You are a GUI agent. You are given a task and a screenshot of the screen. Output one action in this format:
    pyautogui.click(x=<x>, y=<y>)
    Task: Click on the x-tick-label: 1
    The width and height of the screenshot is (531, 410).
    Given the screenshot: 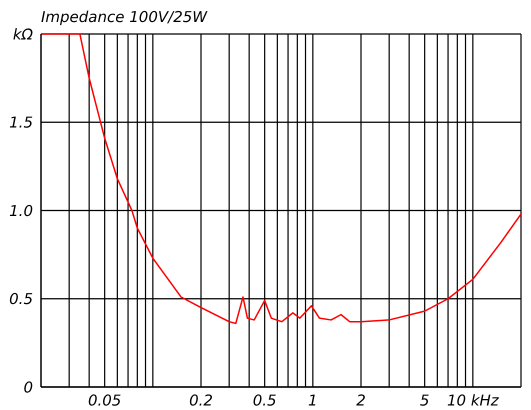 What is the action you would take?
    pyautogui.click(x=313, y=401)
    